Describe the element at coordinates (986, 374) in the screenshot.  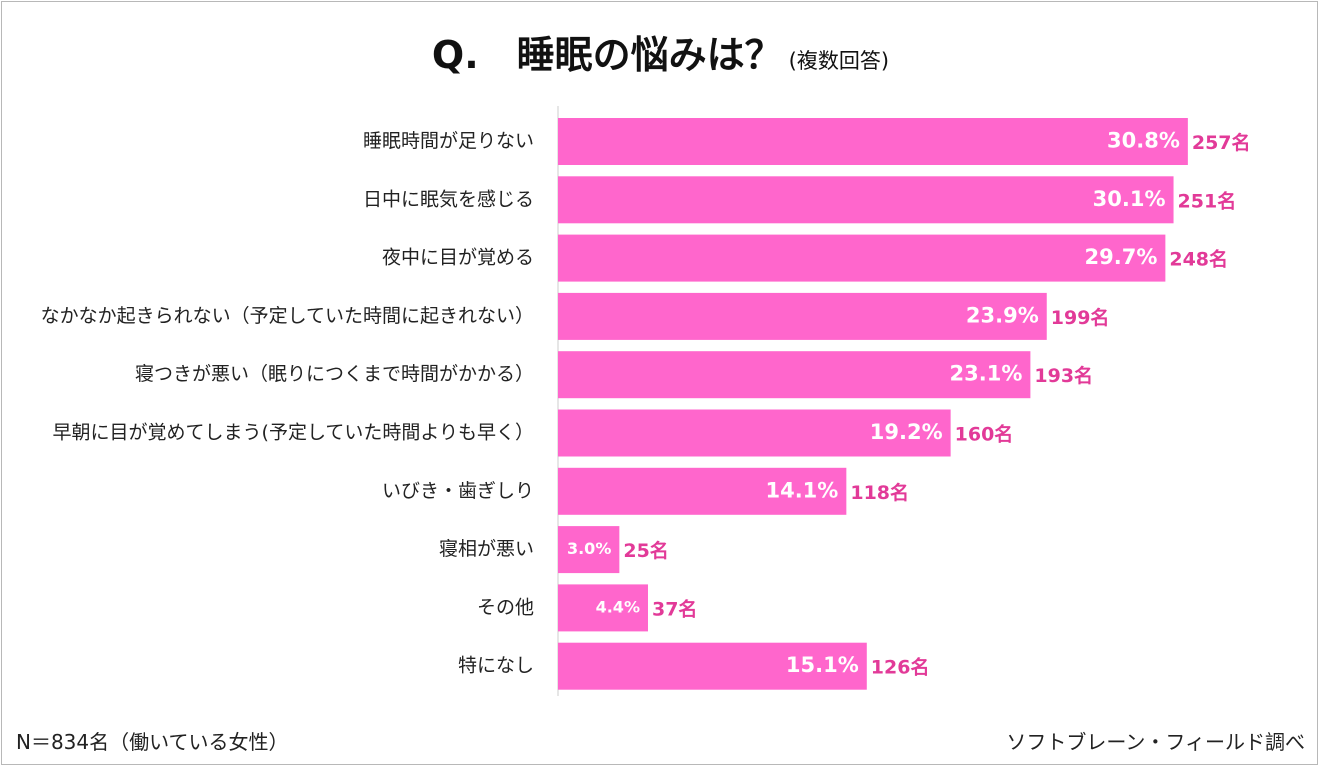
I see `percent-label: 23.1%` at that location.